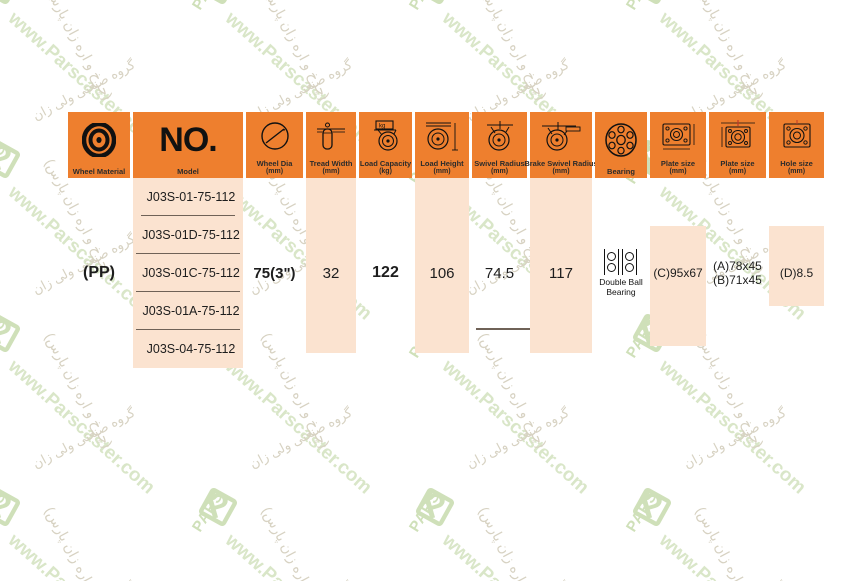 Image resolution: width=841 pixels, height=581 pixels. Describe the element at coordinates (442, 171) in the screenshot. I see `header-unit-load-height: (mm)` at that location.